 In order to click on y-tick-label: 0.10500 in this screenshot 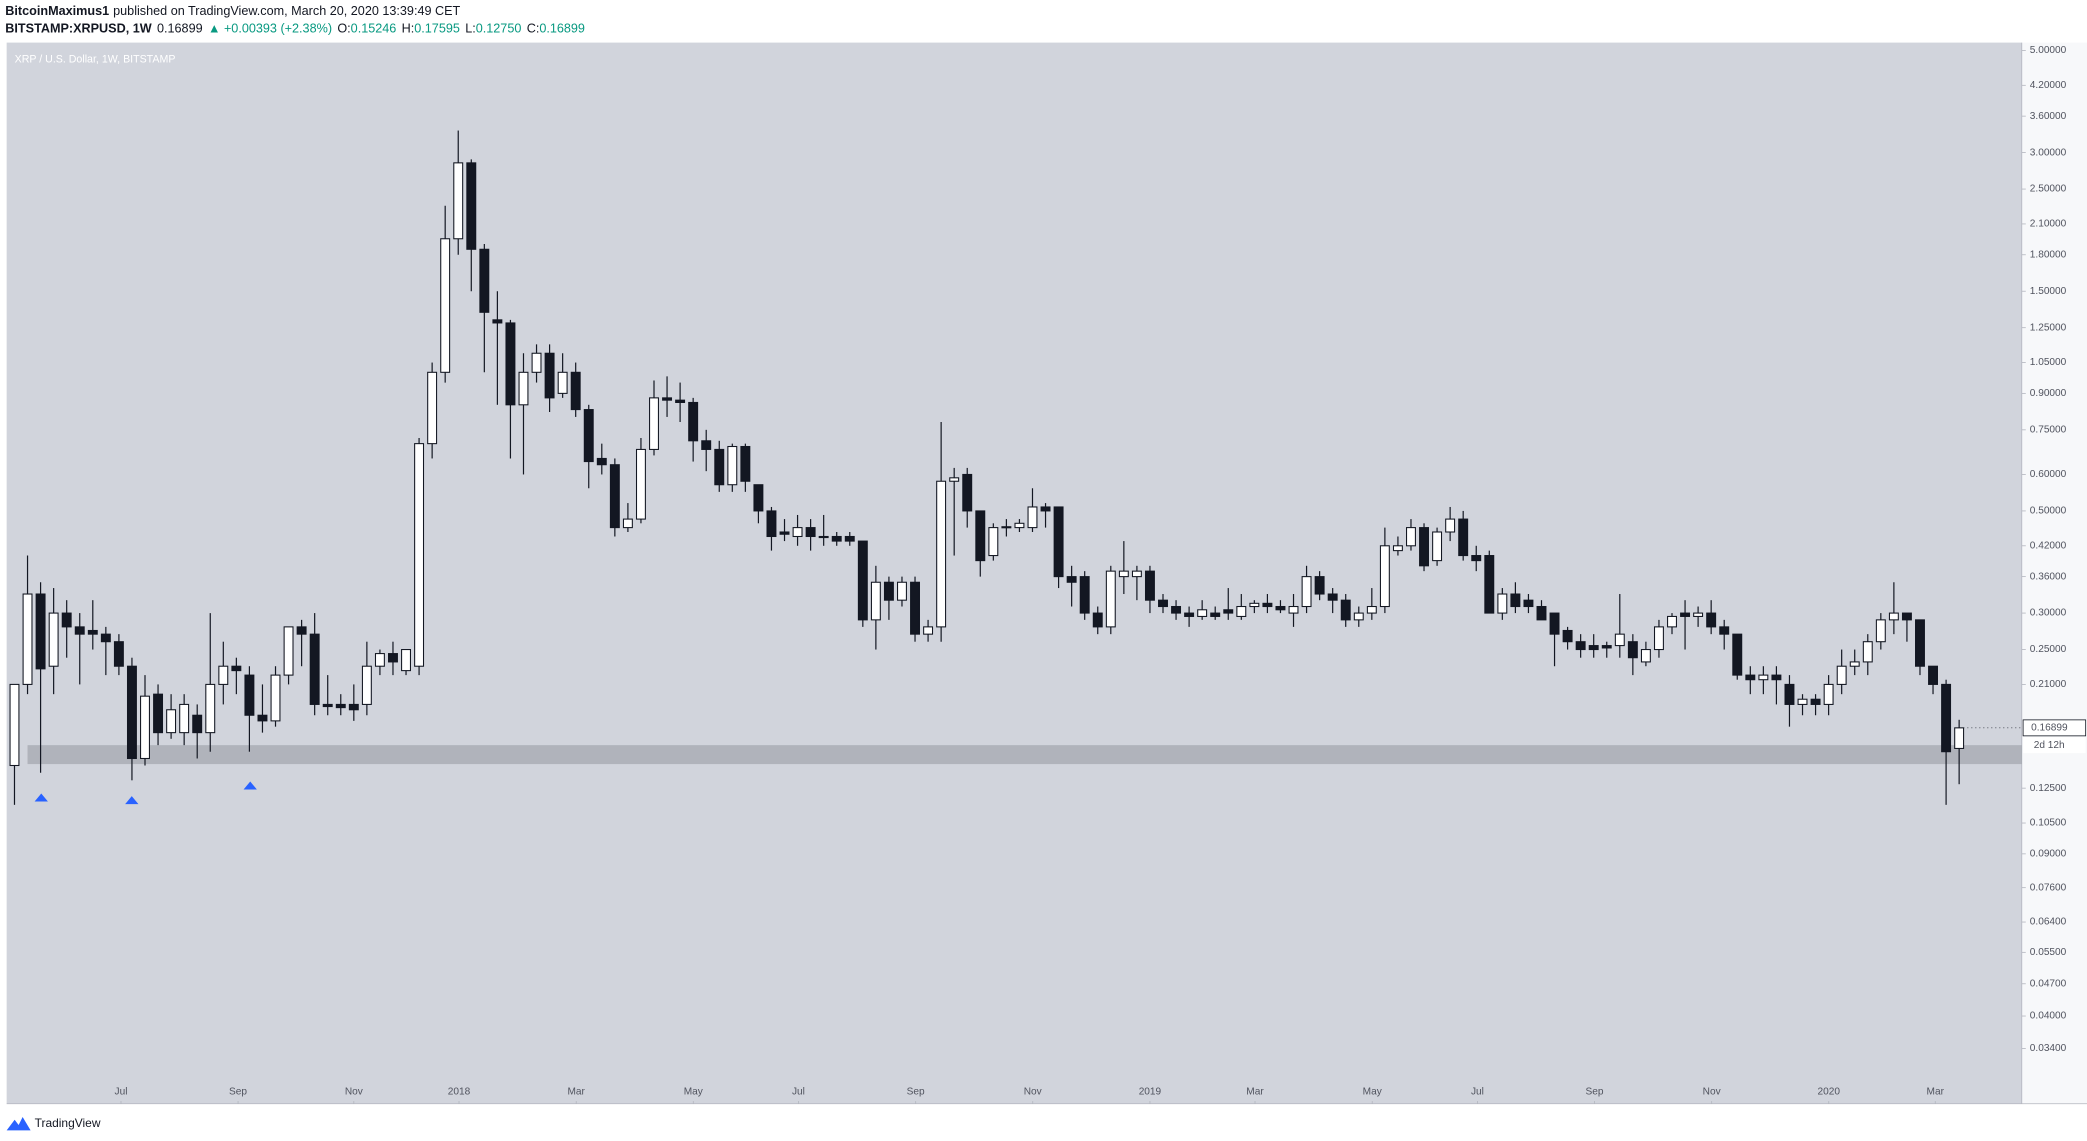, I will do `click(2048, 823)`.